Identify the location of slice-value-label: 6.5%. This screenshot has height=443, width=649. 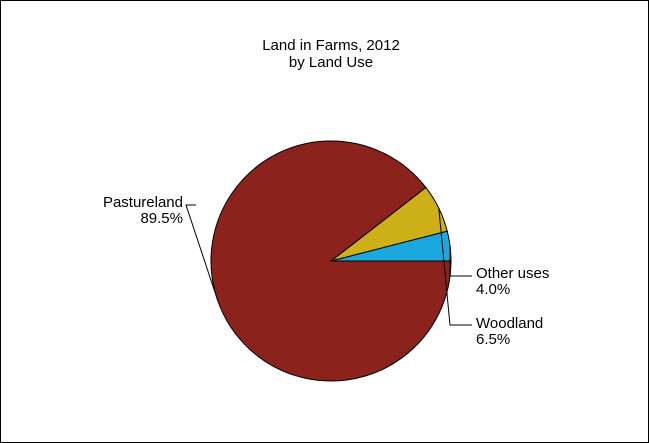
(493, 339).